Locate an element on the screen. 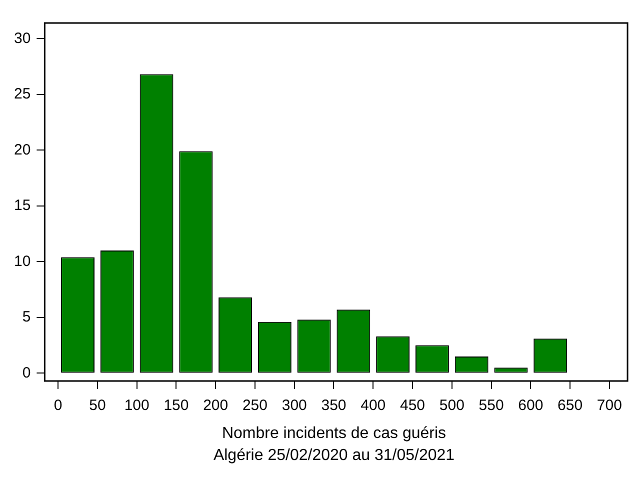 Image resolution: width=638 pixels, height=493 pixels. x-axis-title: Nombre incidents de cas guéris is located at coordinates (334, 434).